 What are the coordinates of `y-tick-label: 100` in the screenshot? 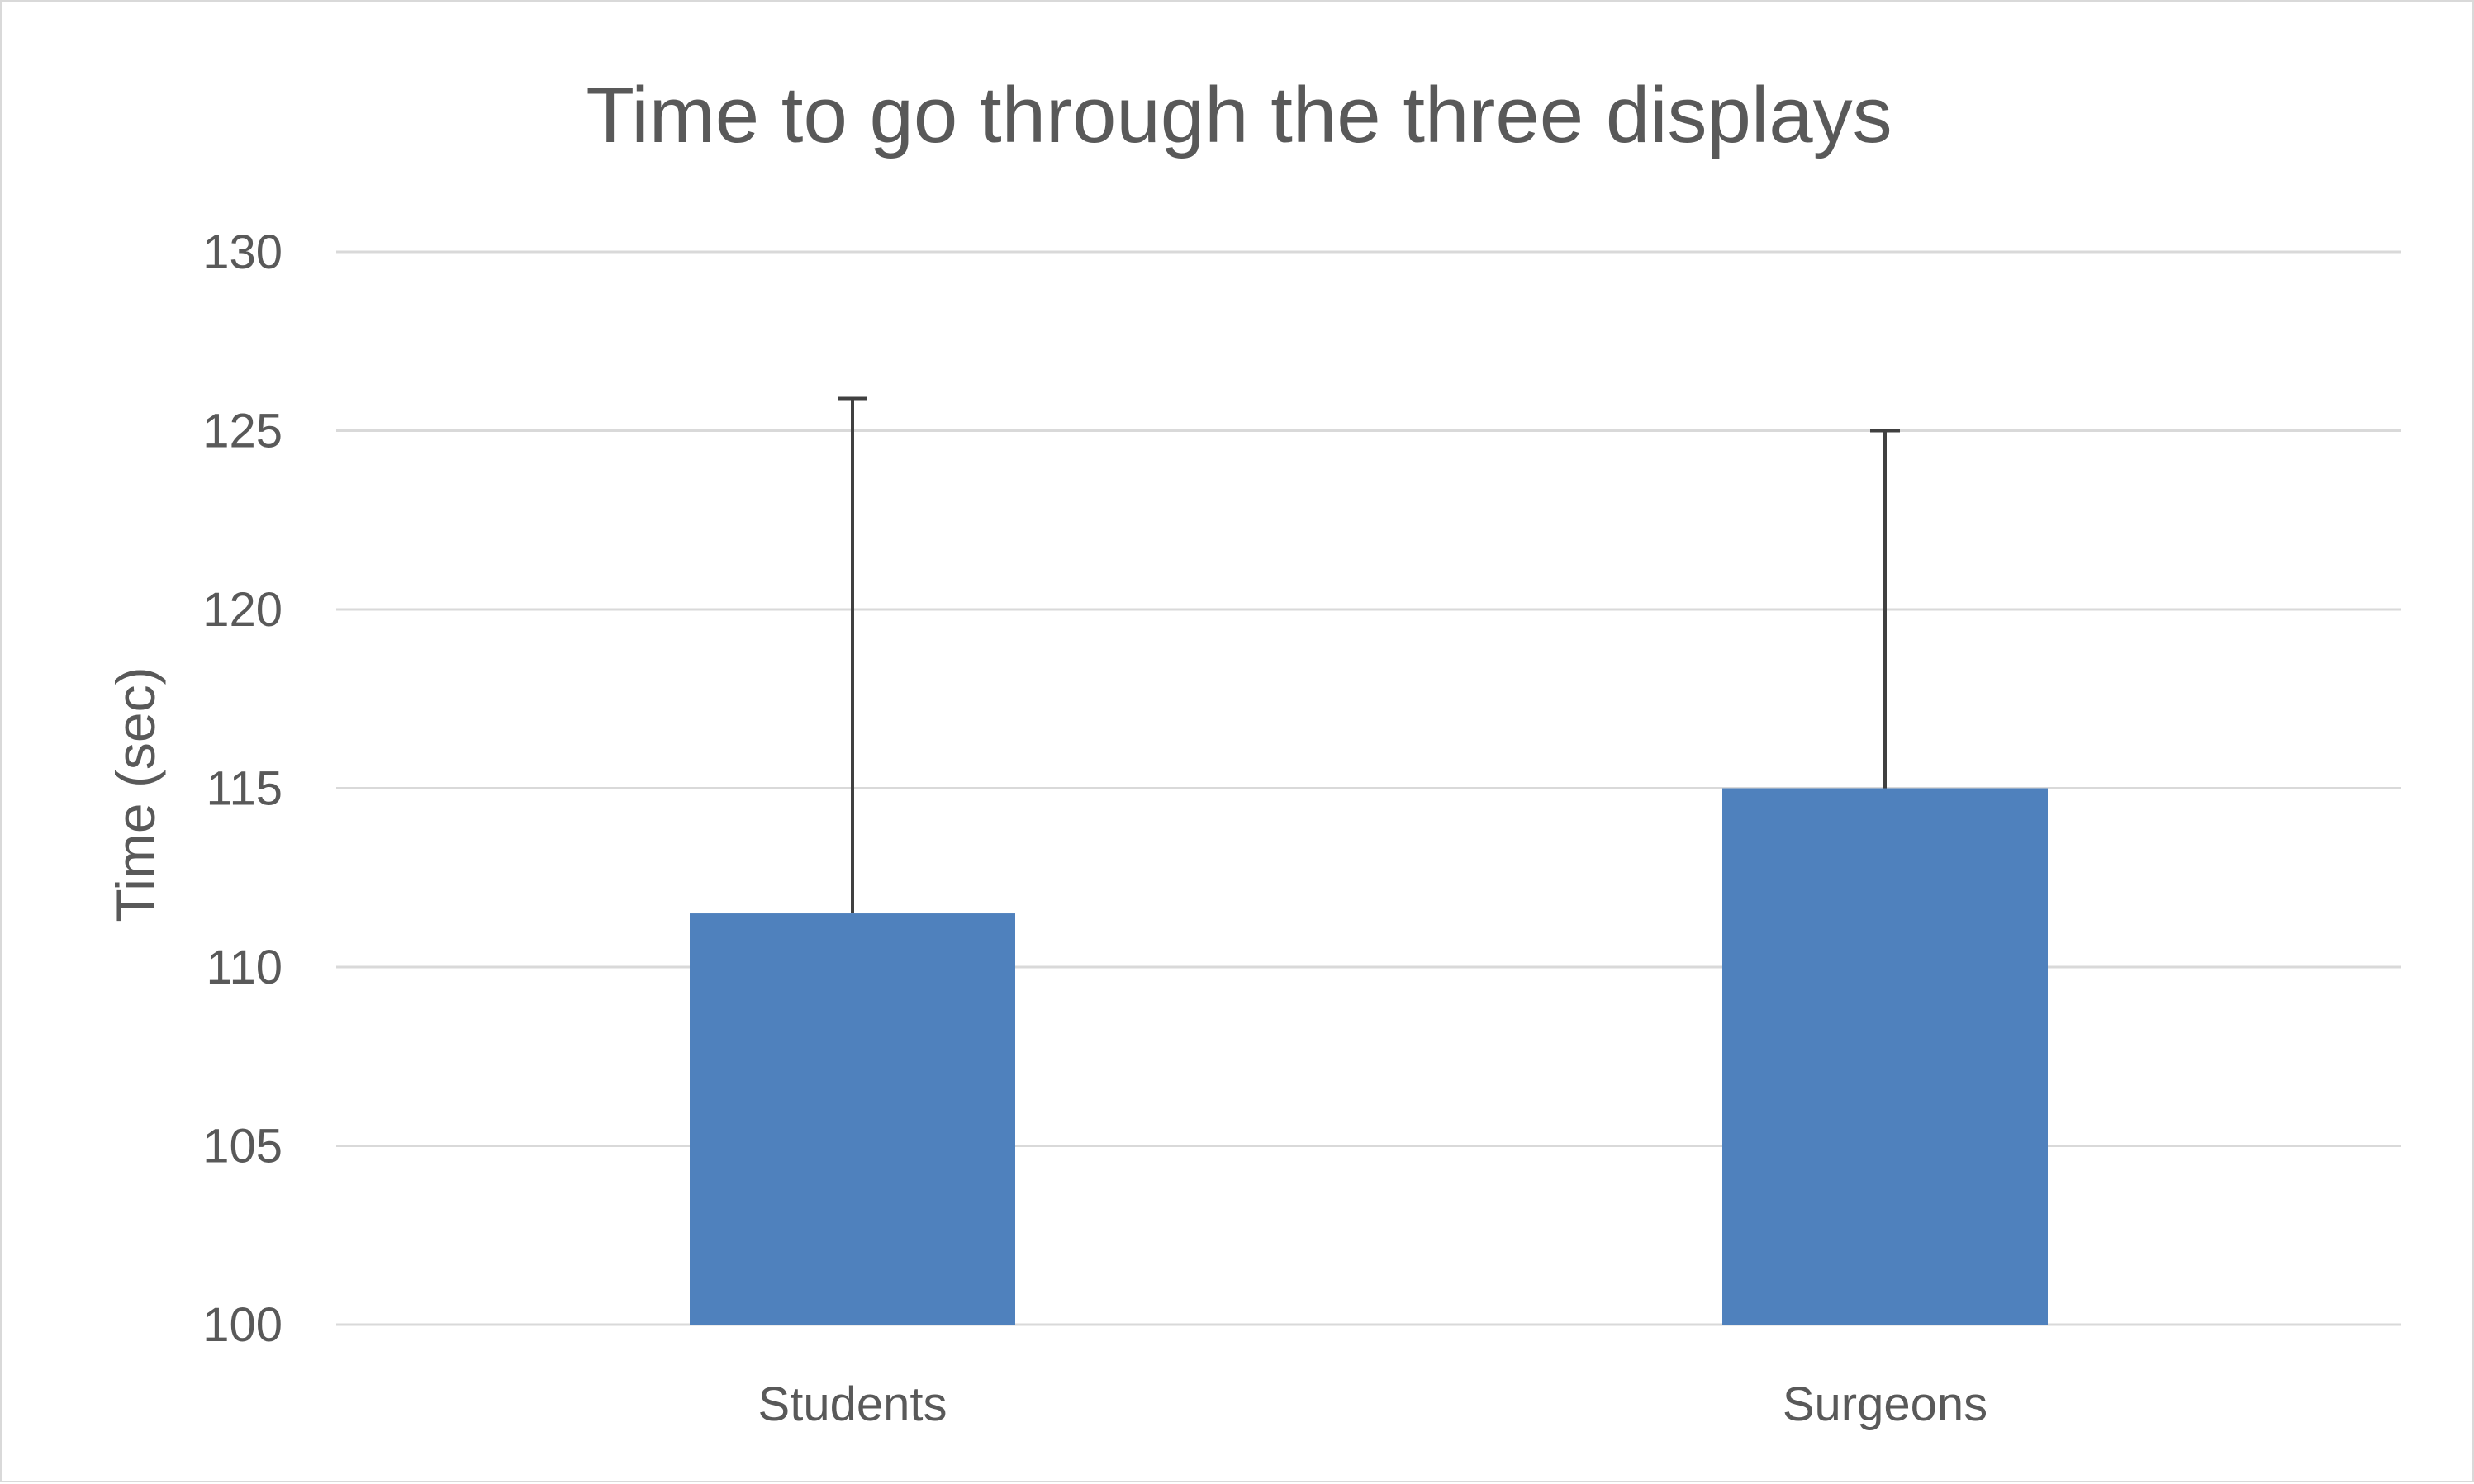 It's located at (242, 1325).